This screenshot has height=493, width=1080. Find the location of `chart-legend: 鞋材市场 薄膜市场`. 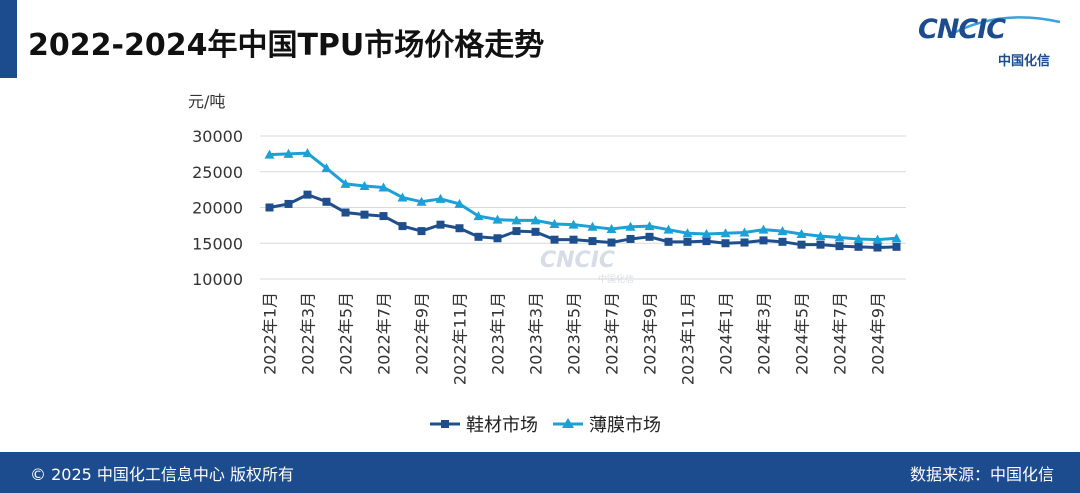

chart-legend: 鞋材市场 薄膜市场 is located at coordinates (545, 425).